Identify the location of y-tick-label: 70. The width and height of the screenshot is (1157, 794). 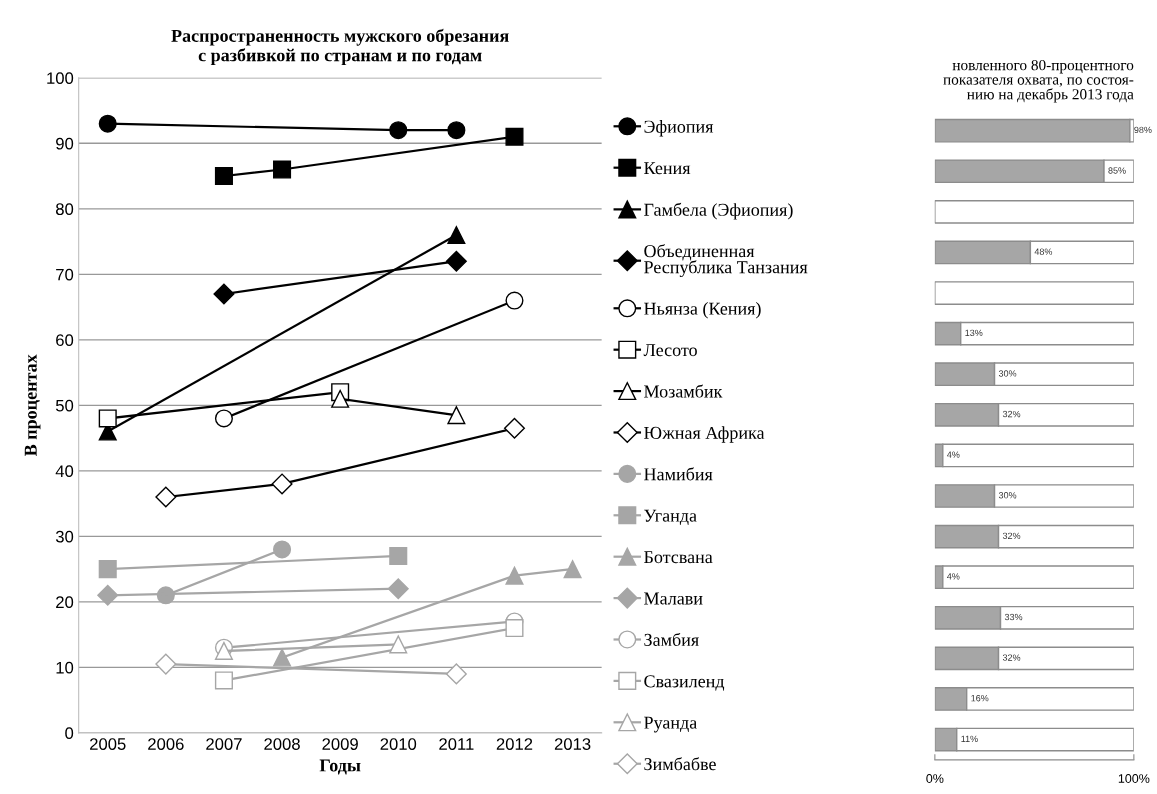
(65, 274).